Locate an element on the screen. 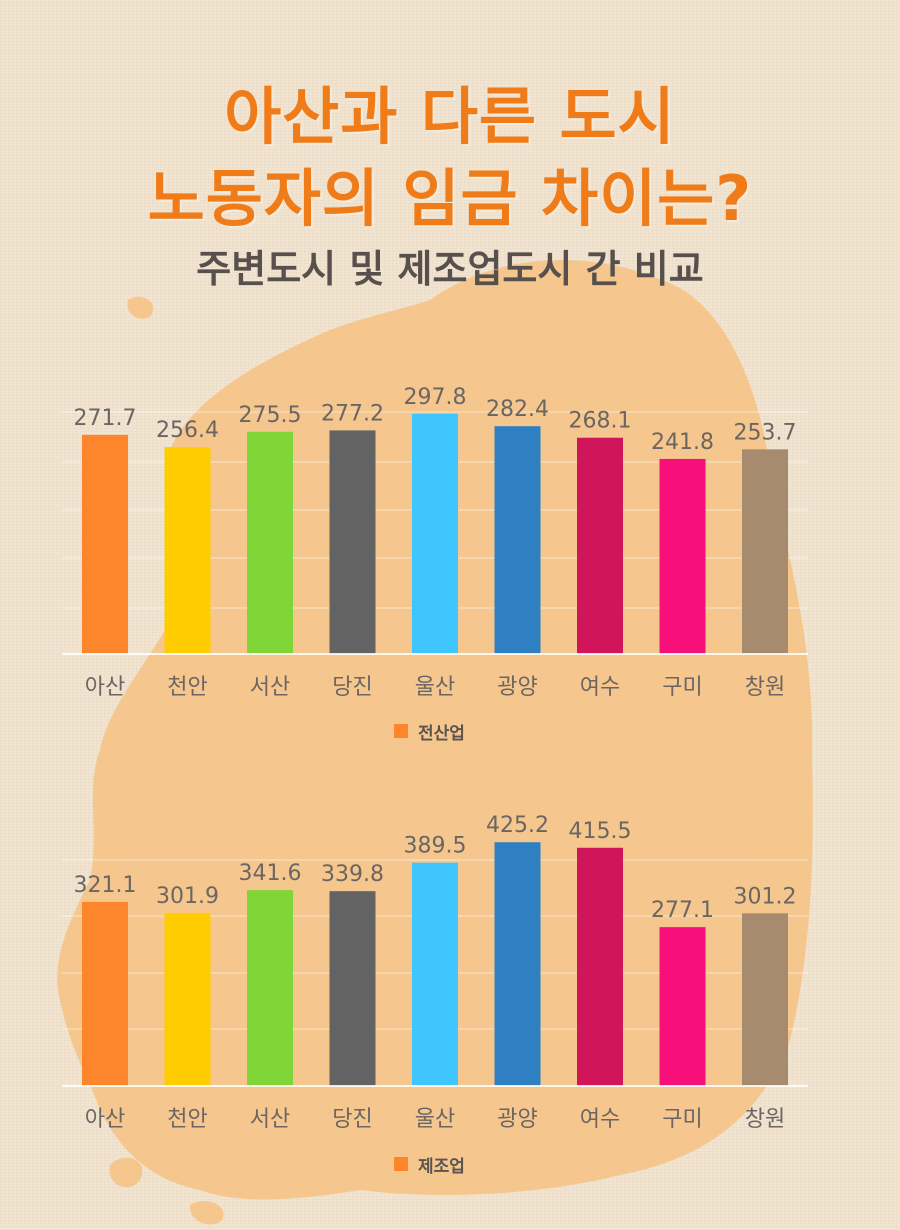 The image size is (900, 1230). value-label: 339.8 is located at coordinates (352, 874).